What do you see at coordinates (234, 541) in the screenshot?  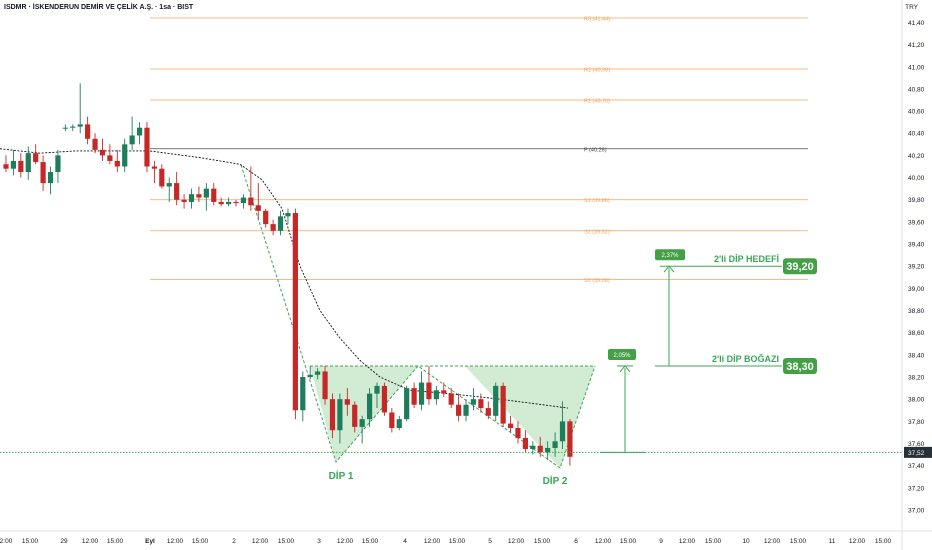 I see `x-tick-label: 2` at bounding box center [234, 541].